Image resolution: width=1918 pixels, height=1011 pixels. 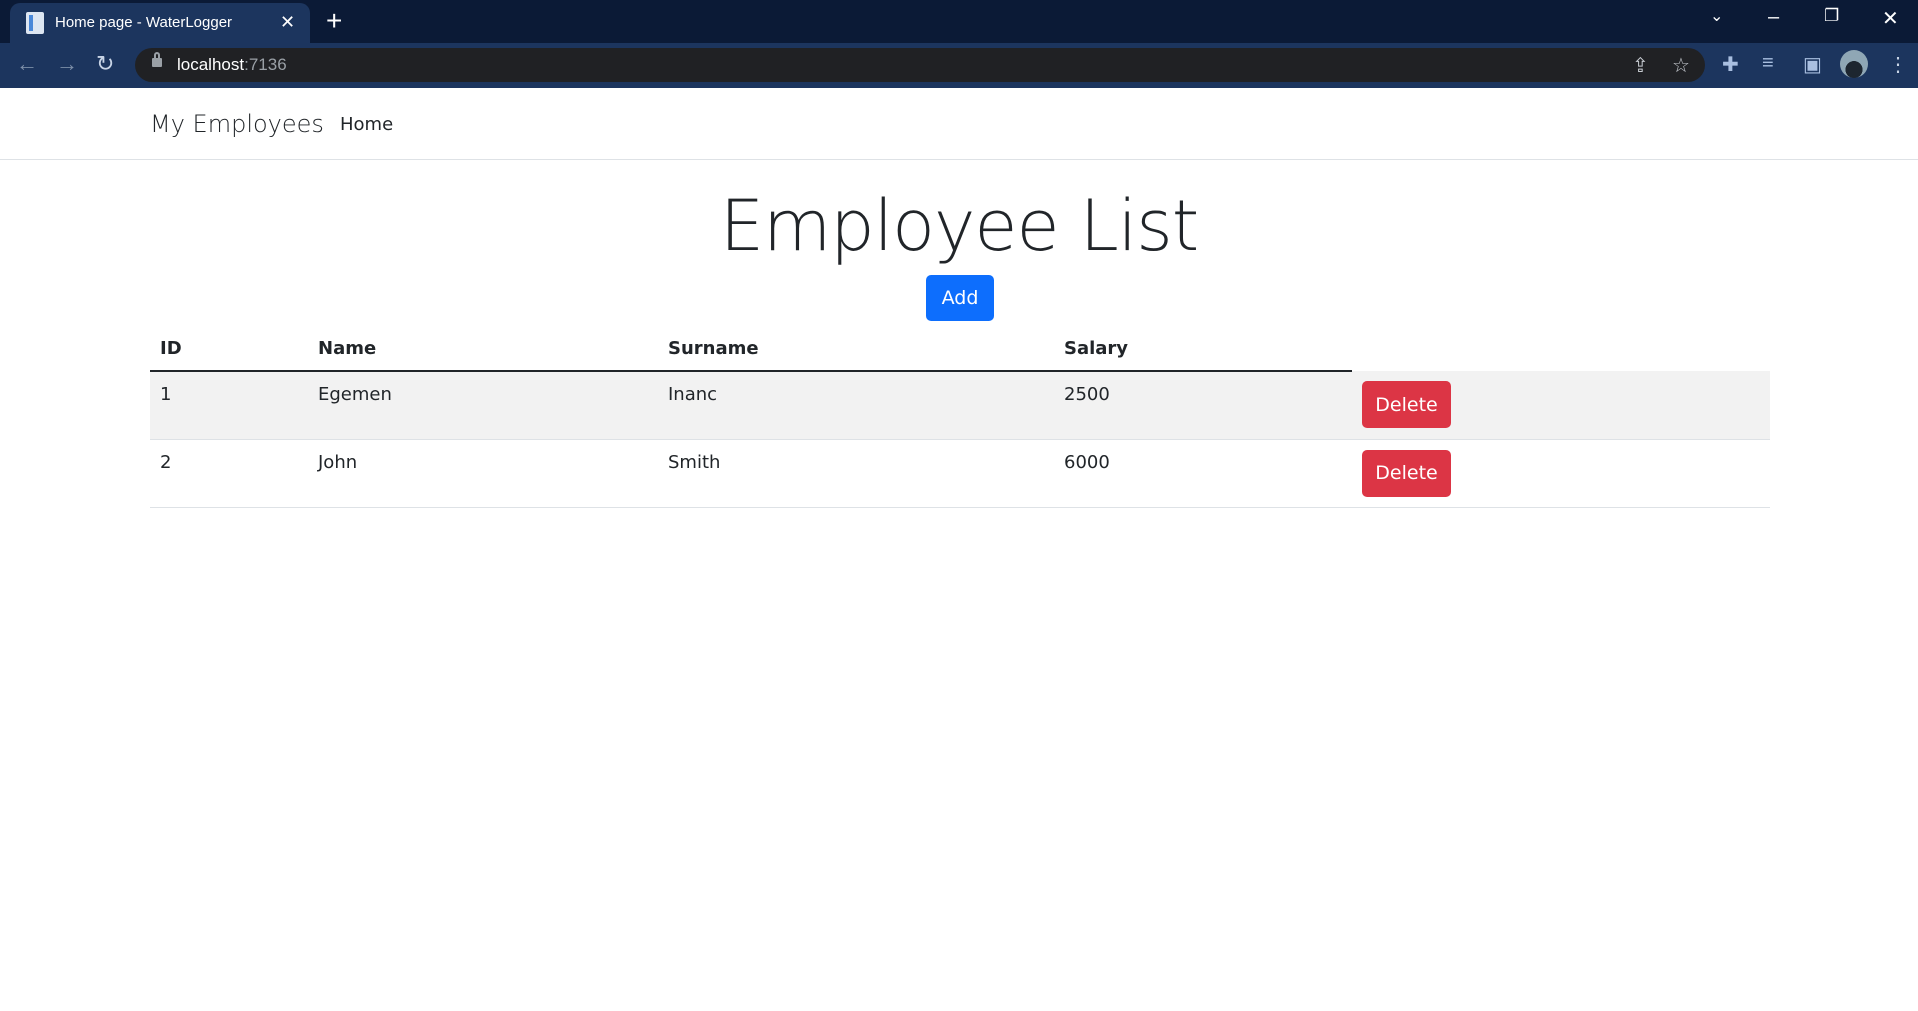 What do you see at coordinates (105, 63) in the screenshot?
I see `reload-icon: ↻` at bounding box center [105, 63].